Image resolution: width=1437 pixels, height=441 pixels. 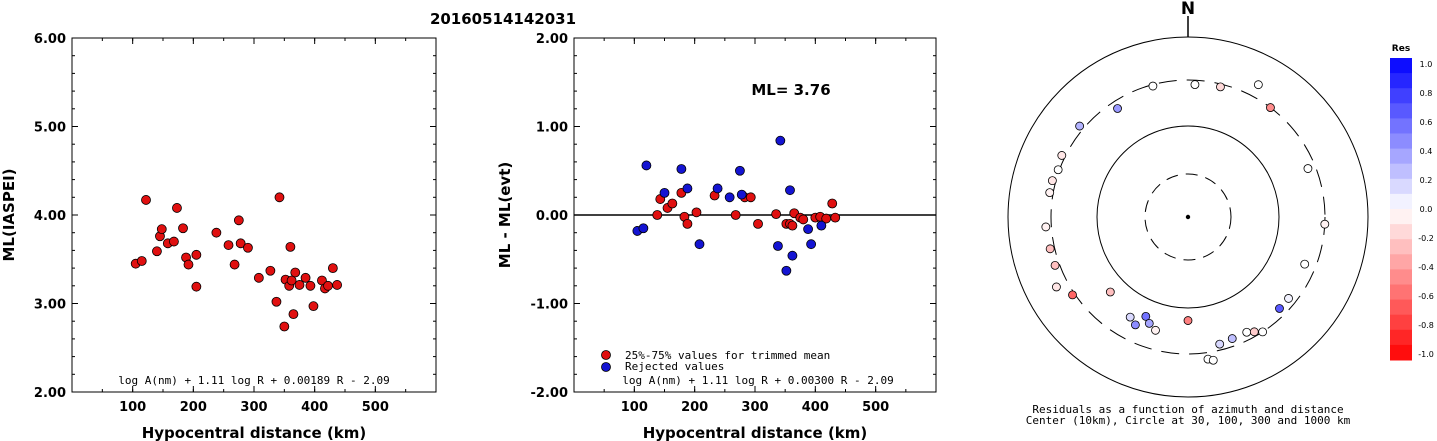 I want to click on panel1-ytick-label: 3.00, so click(x=50, y=305).